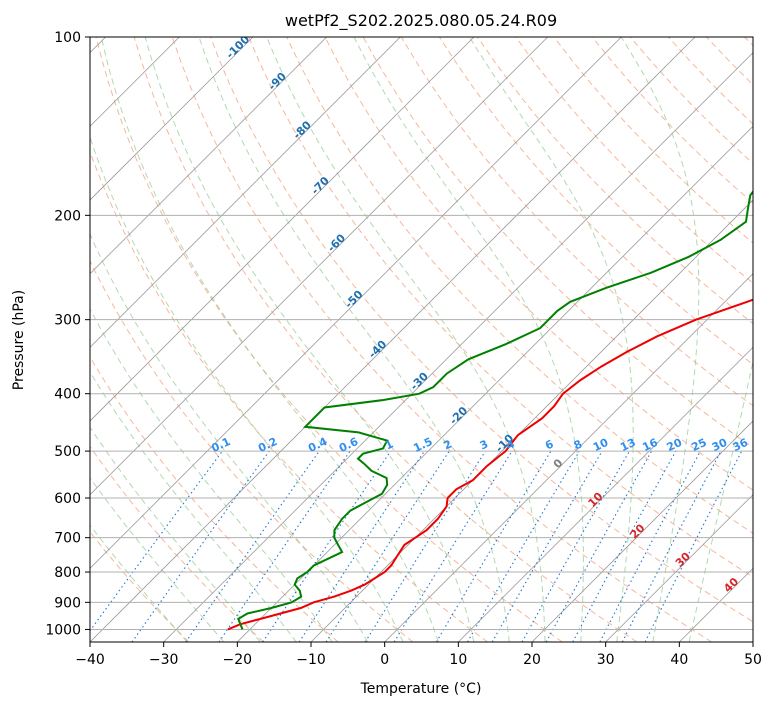 This screenshot has width=775, height=708. I want to click on mixing-ratio-label: 1.5, so click(422, 445).